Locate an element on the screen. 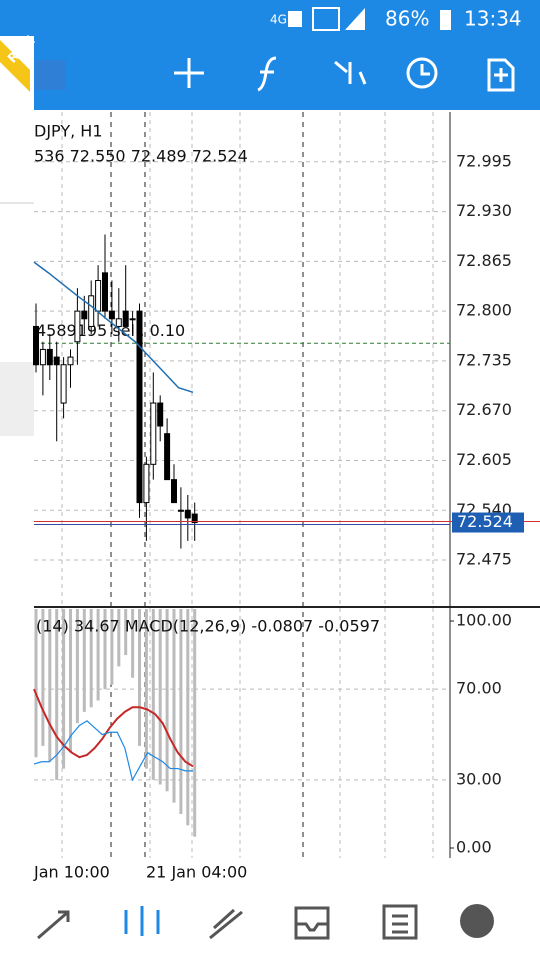  crosshair-icon is located at coordinates (189, 73).